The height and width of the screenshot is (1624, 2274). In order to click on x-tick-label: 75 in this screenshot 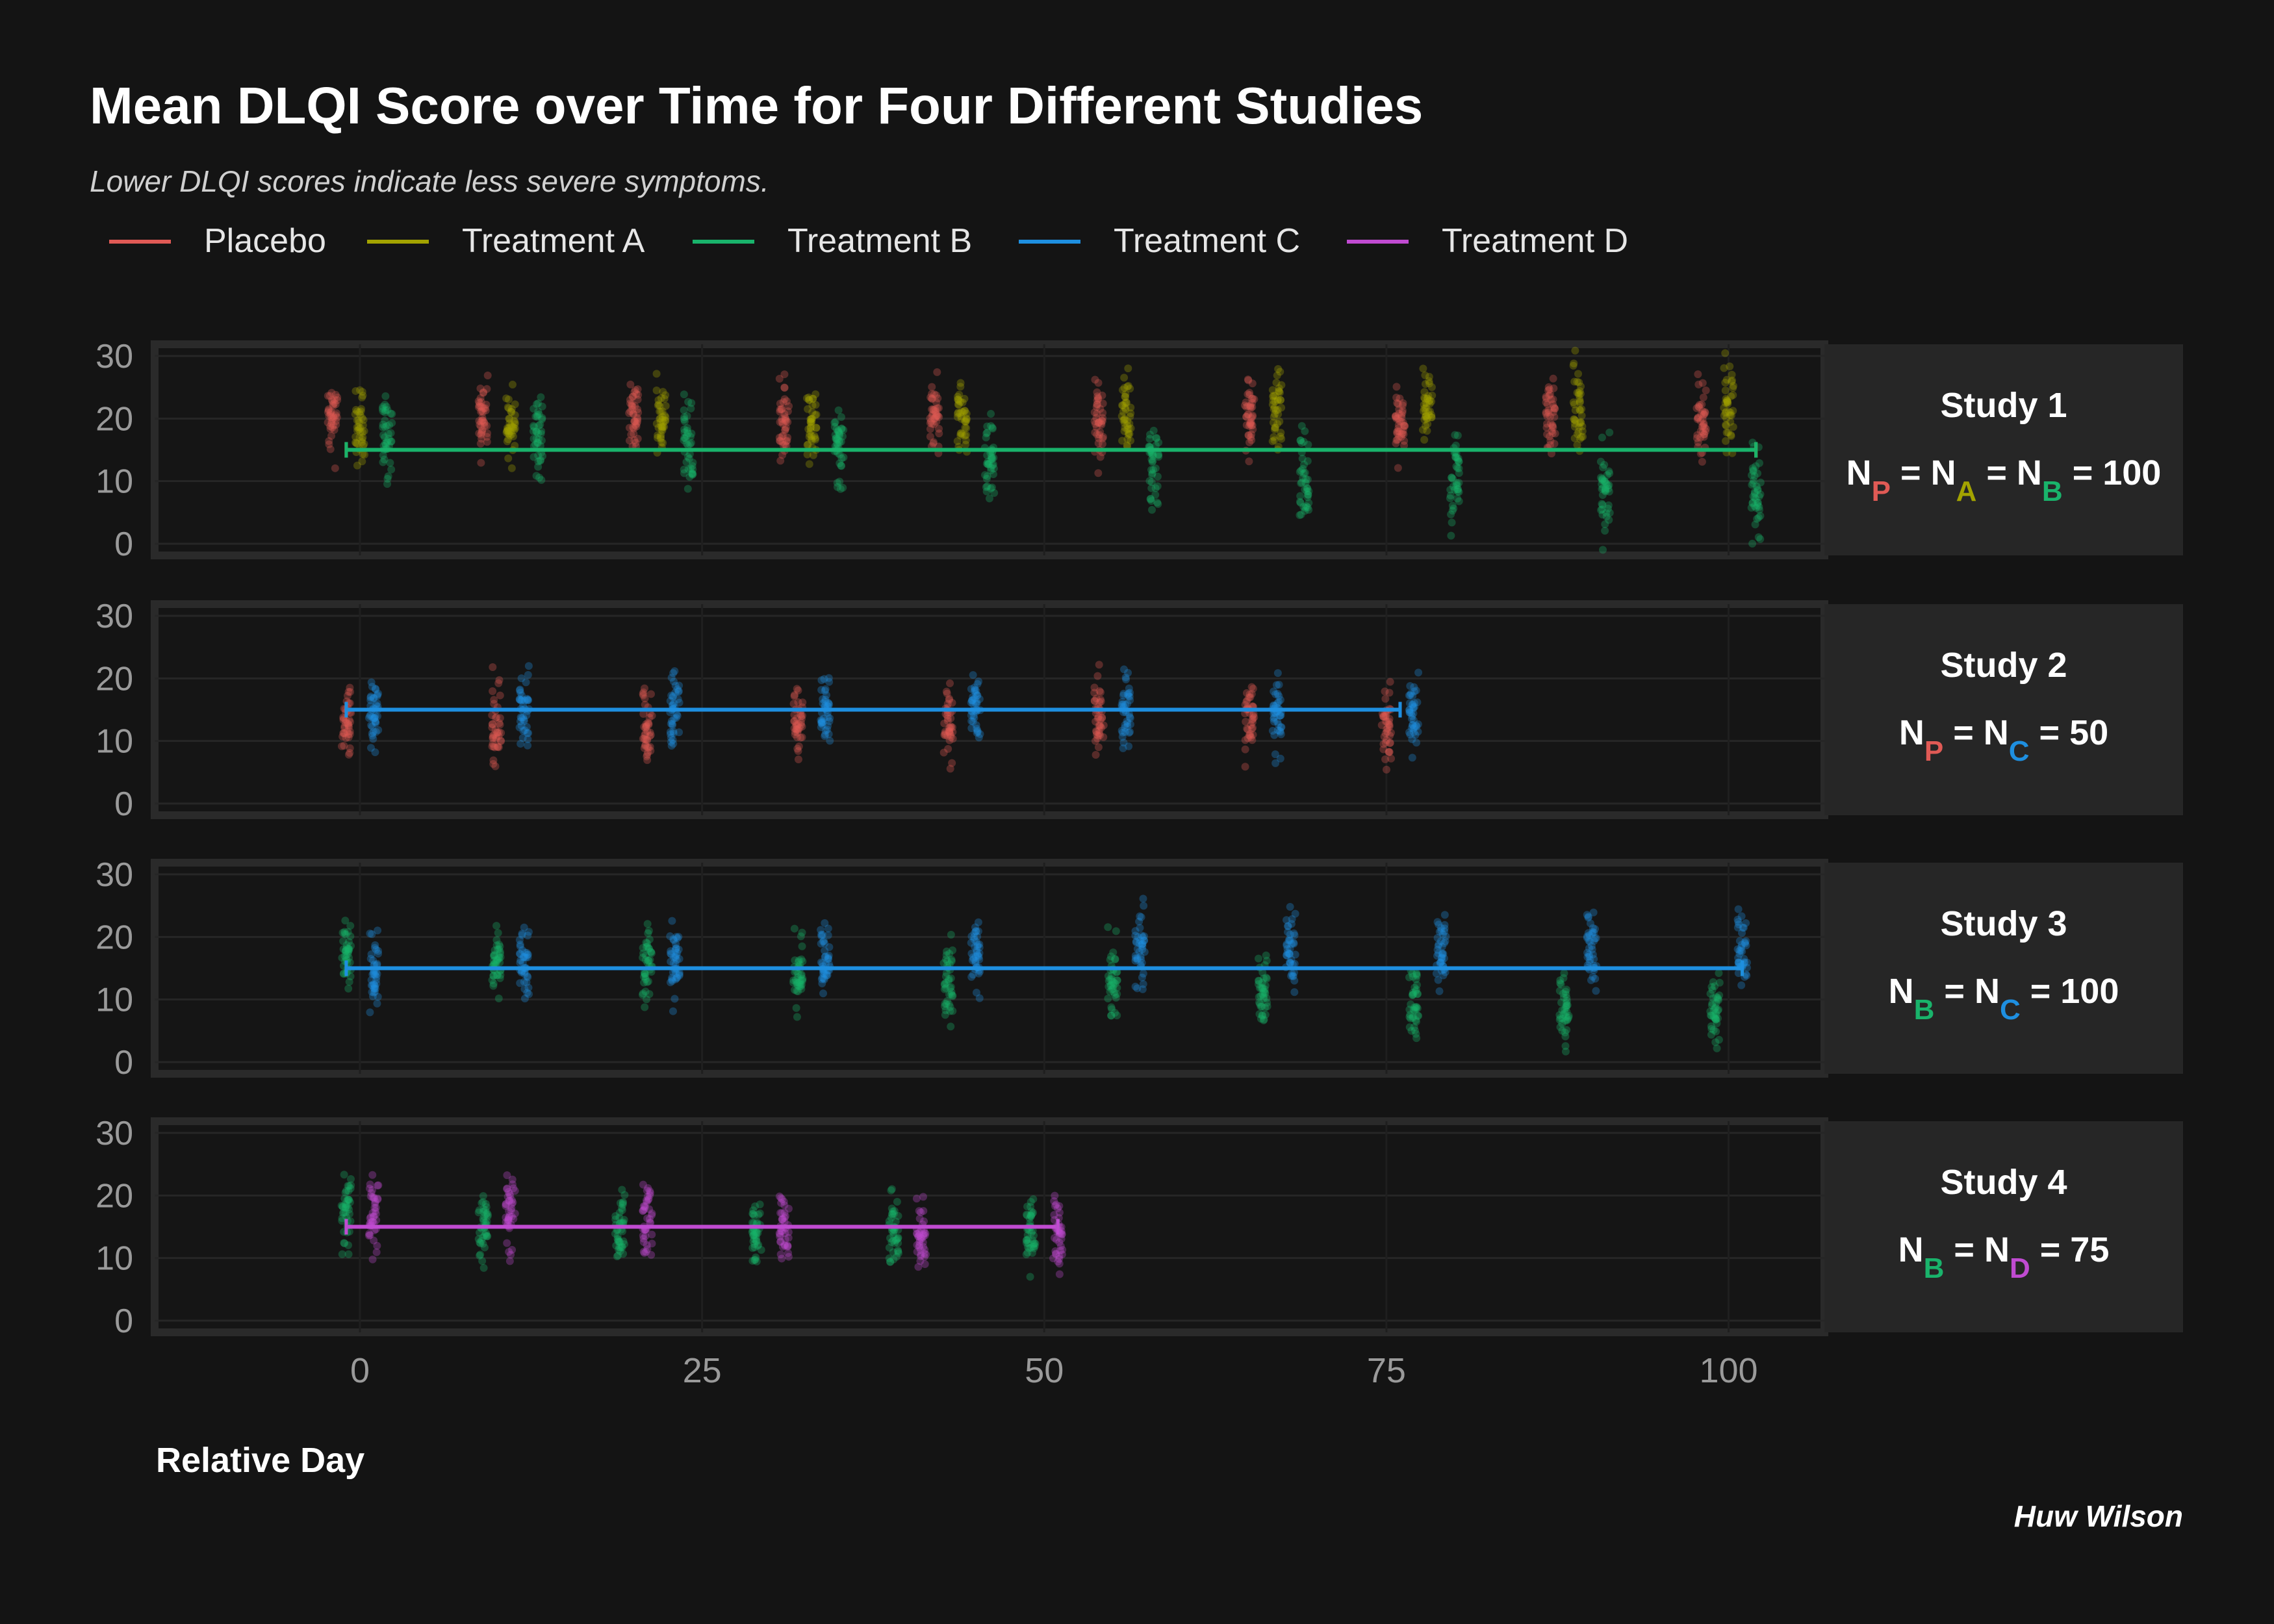, I will do `click(1386, 1370)`.